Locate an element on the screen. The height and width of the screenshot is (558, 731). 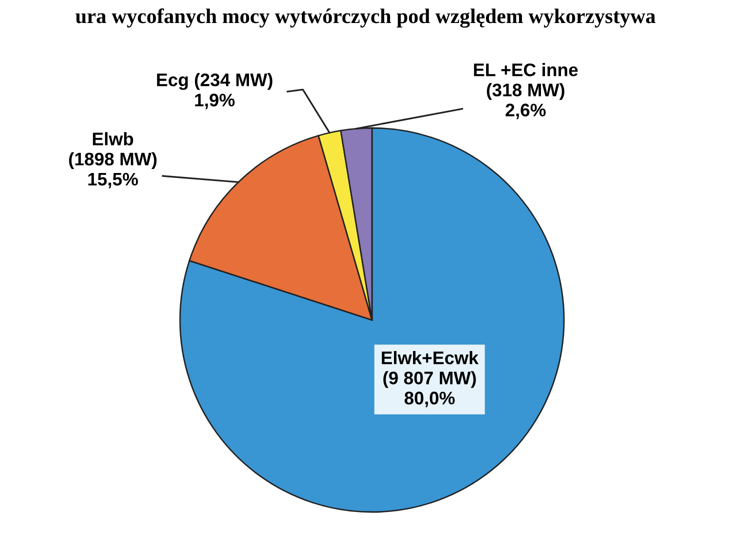
slice-label: Elwk+Ecwk (9 807 MW) 80,0% is located at coordinates (430, 379).